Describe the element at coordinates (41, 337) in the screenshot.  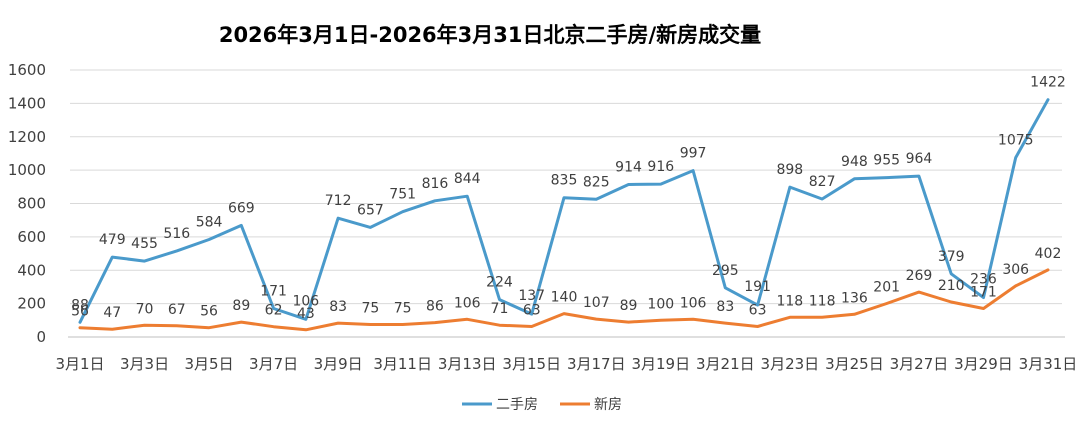
I see `y-tick-label: 0` at that location.